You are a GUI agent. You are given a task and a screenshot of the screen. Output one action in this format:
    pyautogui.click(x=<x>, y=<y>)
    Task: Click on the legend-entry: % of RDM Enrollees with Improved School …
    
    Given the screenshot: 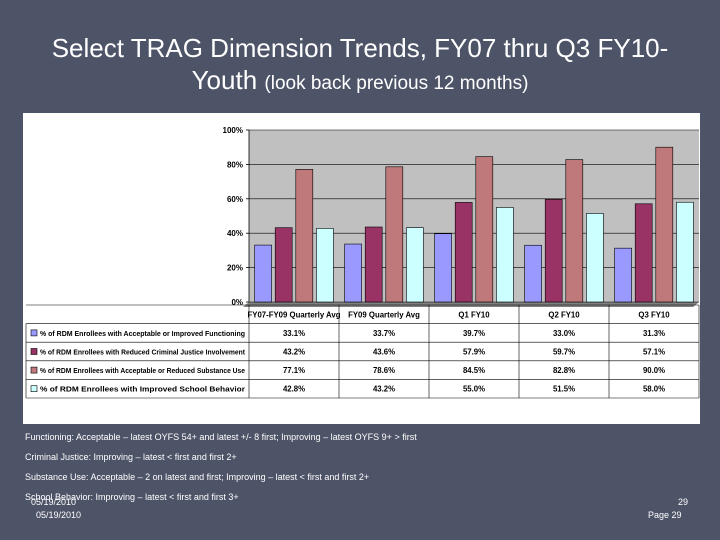 What is the action you would take?
    pyautogui.click(x=142, y=389)
    